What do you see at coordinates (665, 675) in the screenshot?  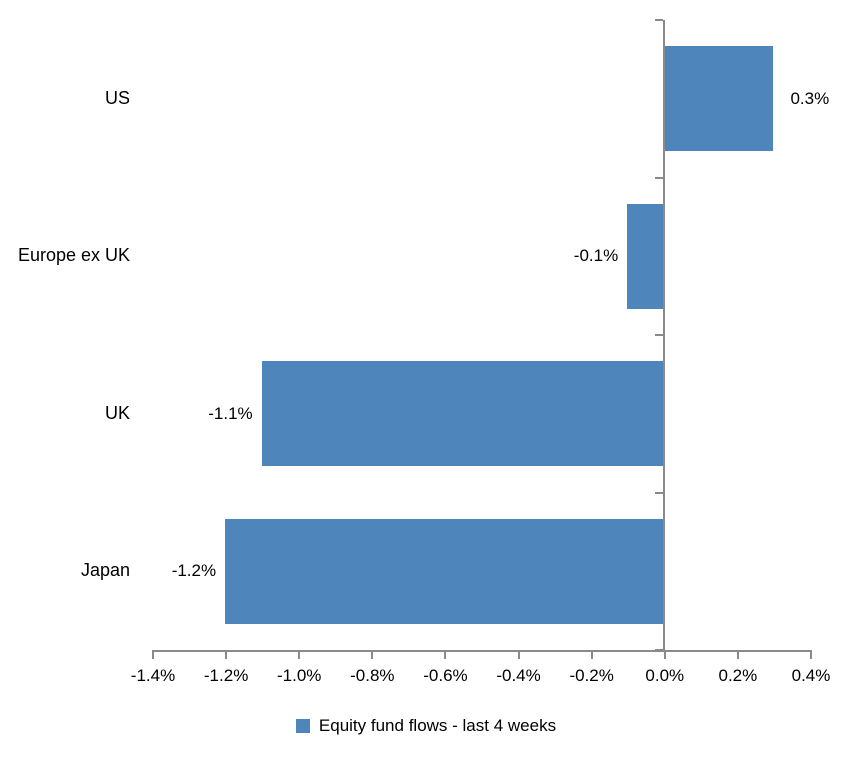 I see `x-tick-label: 0.0%` at bounding box center [665, 675].